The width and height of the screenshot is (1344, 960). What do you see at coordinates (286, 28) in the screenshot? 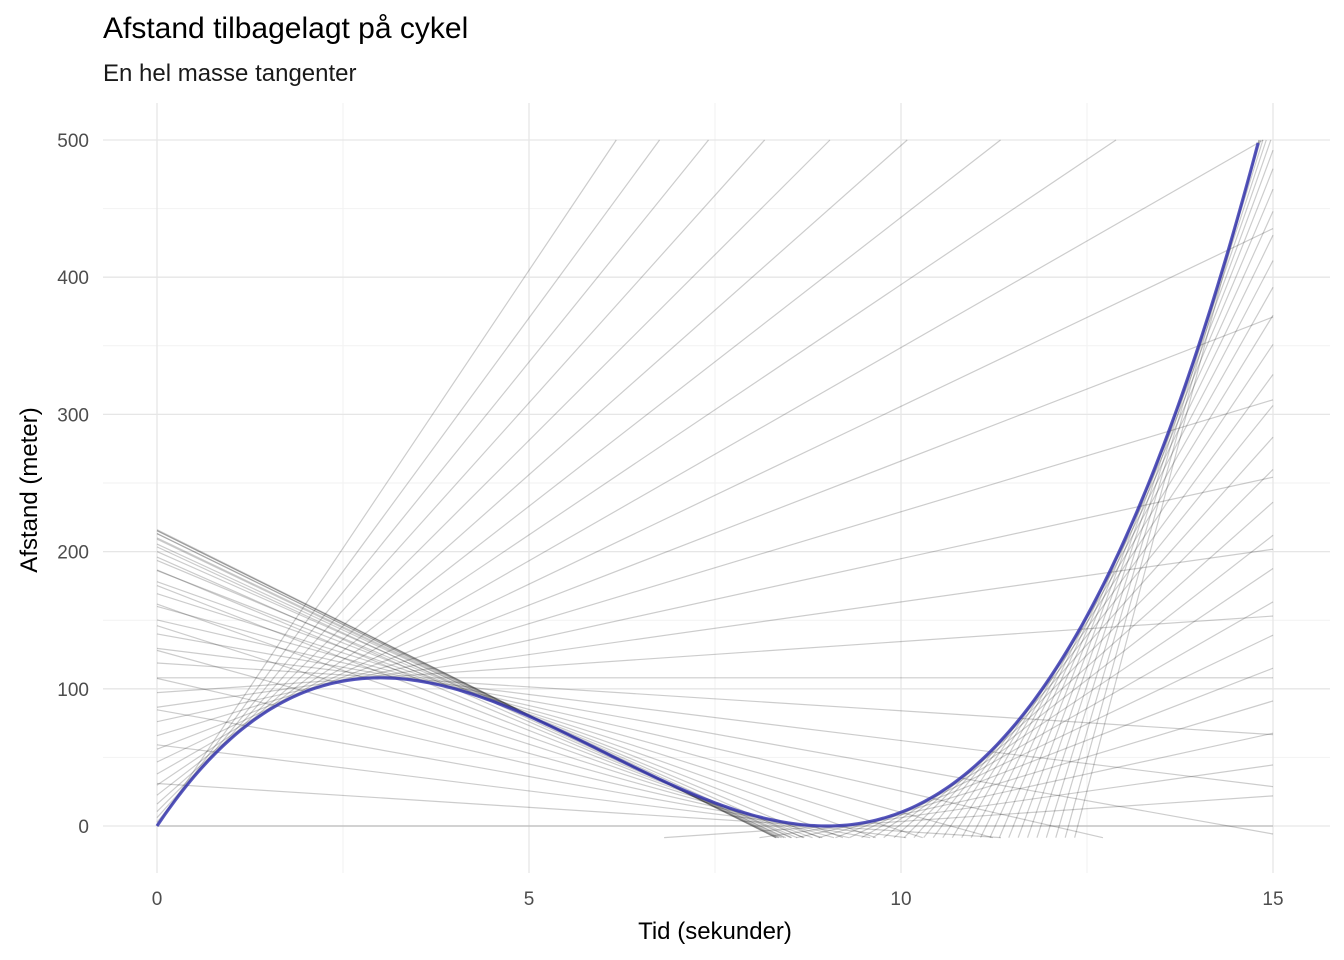
I see `chart-title: Afstand tilbagelagt på cykel` at bounding box center [286, 28].